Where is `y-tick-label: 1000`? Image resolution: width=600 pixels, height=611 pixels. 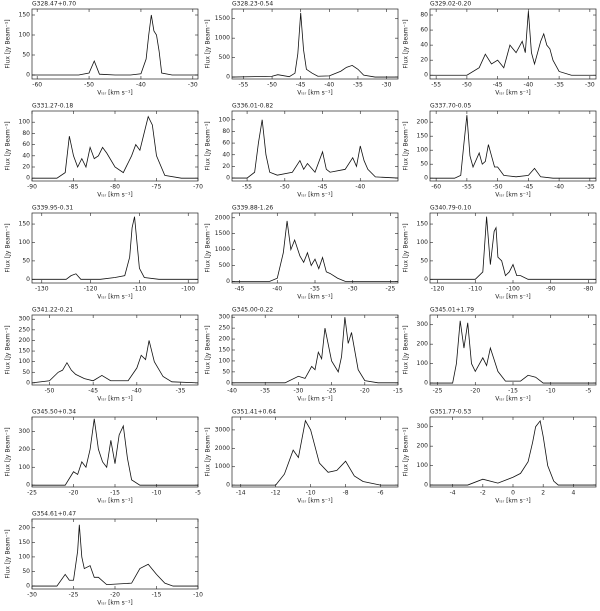
y-tick-label: 1000 is located at coordinates (222, 466).